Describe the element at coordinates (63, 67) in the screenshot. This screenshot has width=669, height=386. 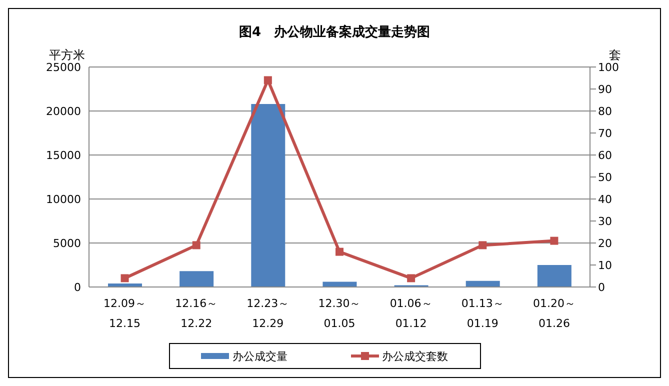
I see `y-tick-label: 25000` at that location.